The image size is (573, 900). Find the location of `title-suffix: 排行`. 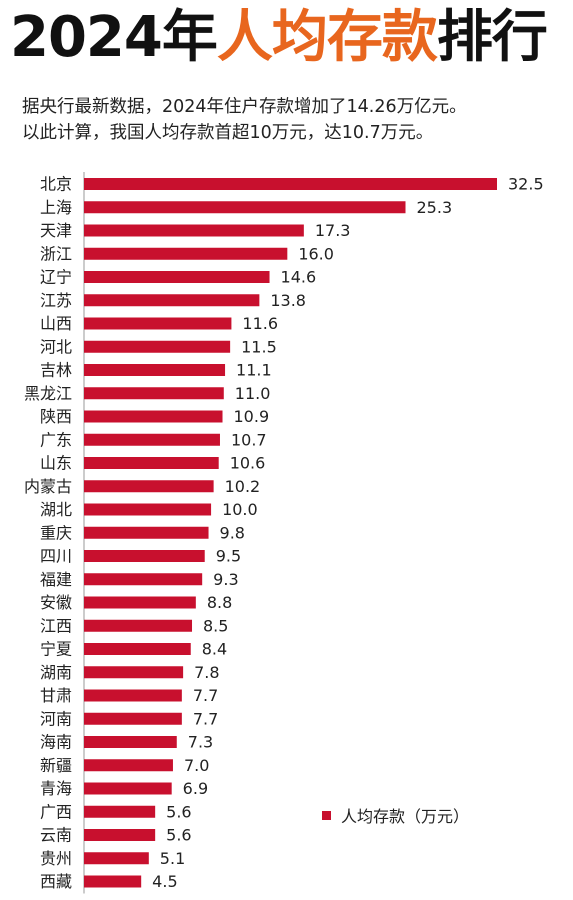

title-suffix: 排行 is located at coordinates (492, 37).